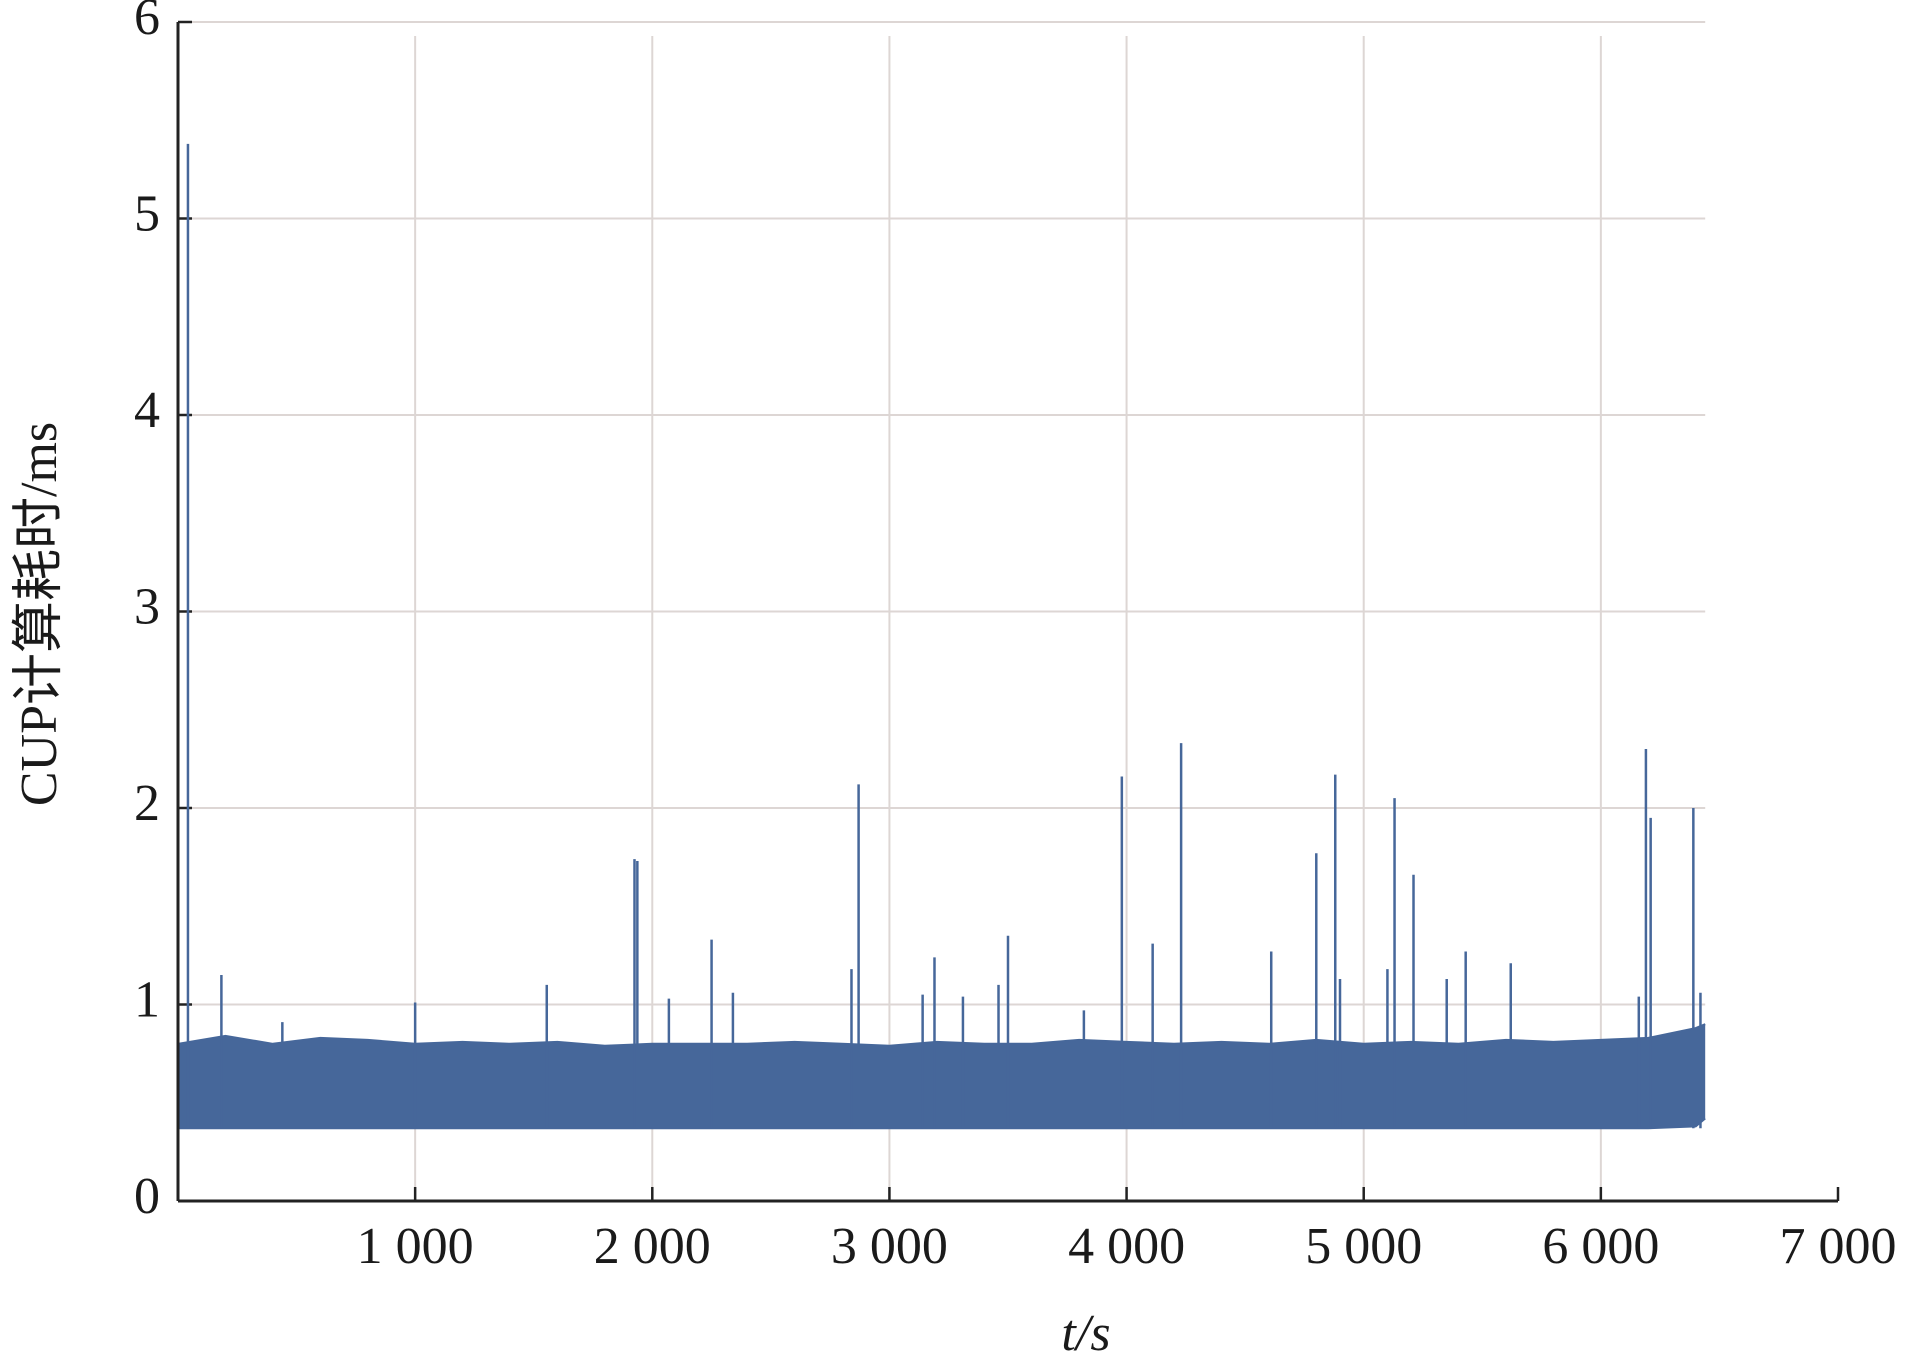 The width and height of the screenshot is (1925, 1369). Describe the element at coordinates (147, 23) in the screenshot. I see `y-tick-label: 6` at that location.